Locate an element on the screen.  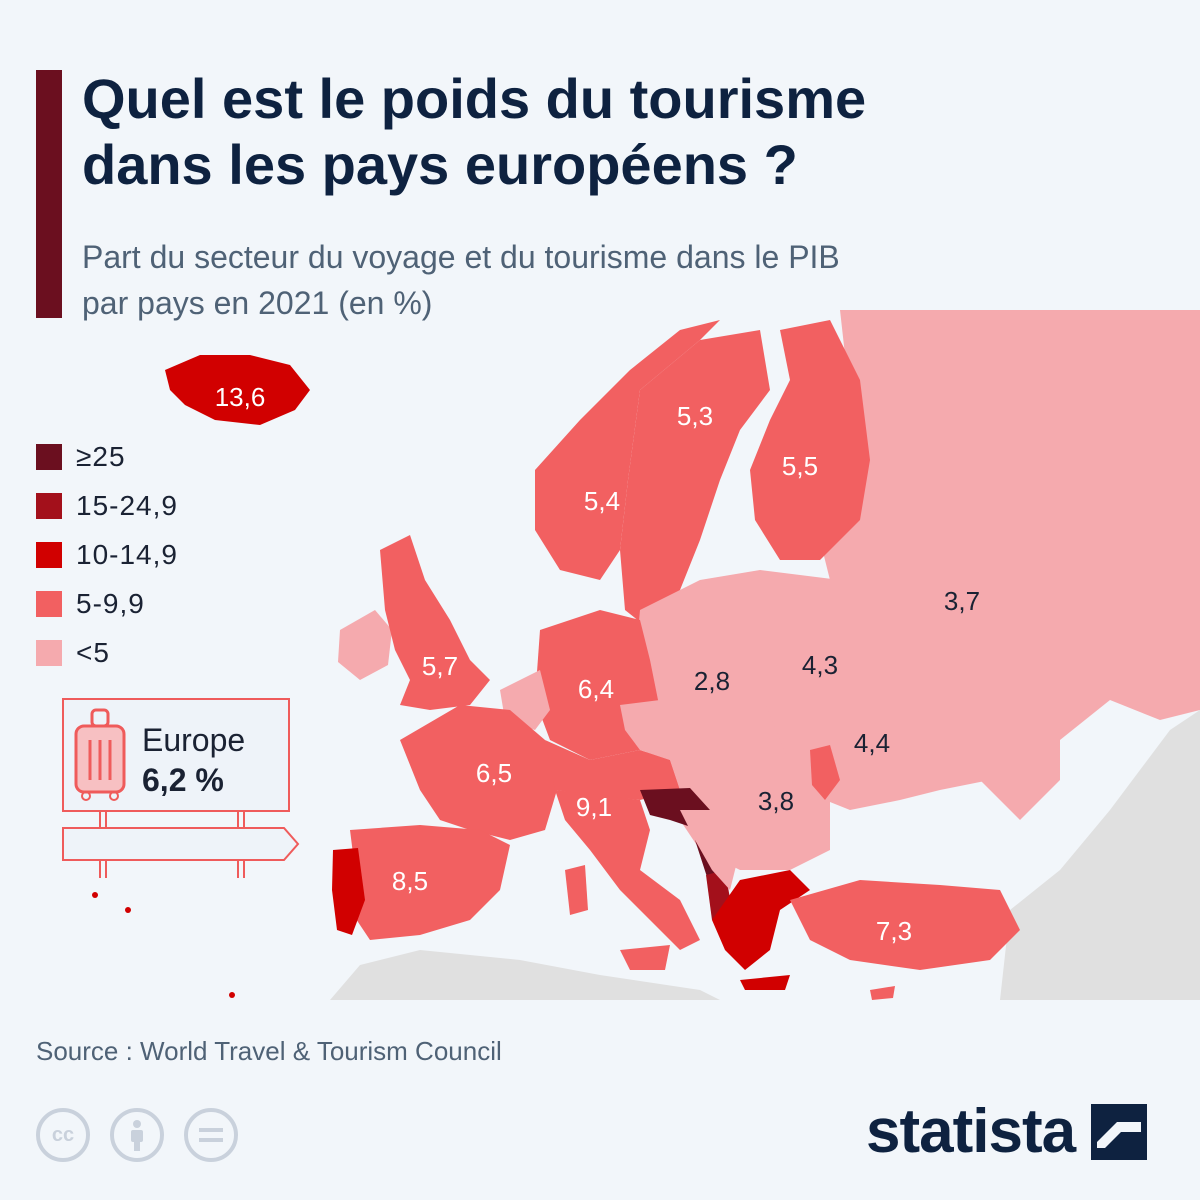
region-madeira is located at coordinates (128, 910).